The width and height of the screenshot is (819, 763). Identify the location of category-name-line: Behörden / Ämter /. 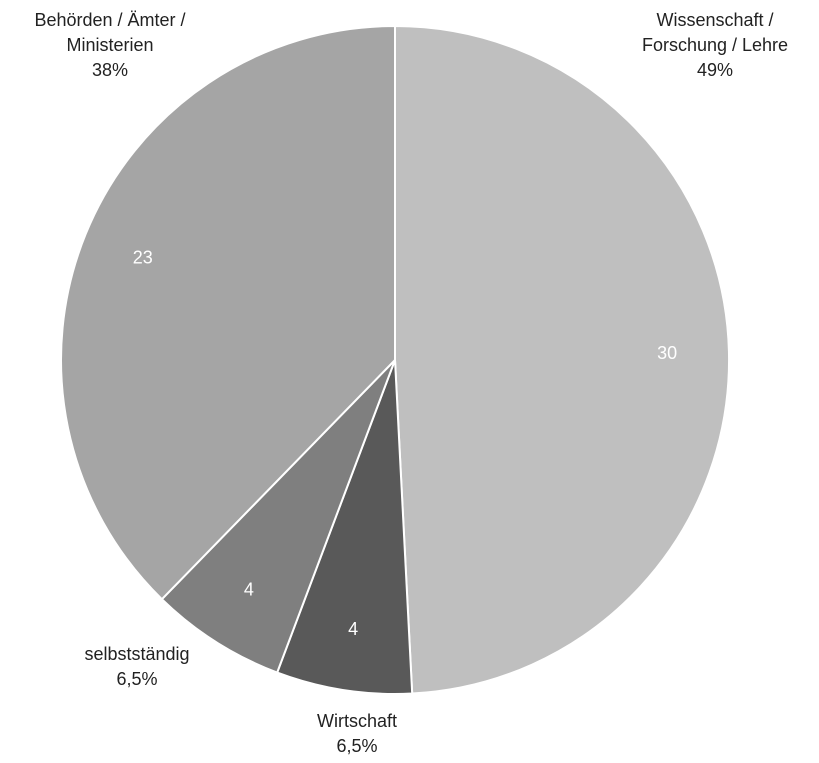
(109, 20).